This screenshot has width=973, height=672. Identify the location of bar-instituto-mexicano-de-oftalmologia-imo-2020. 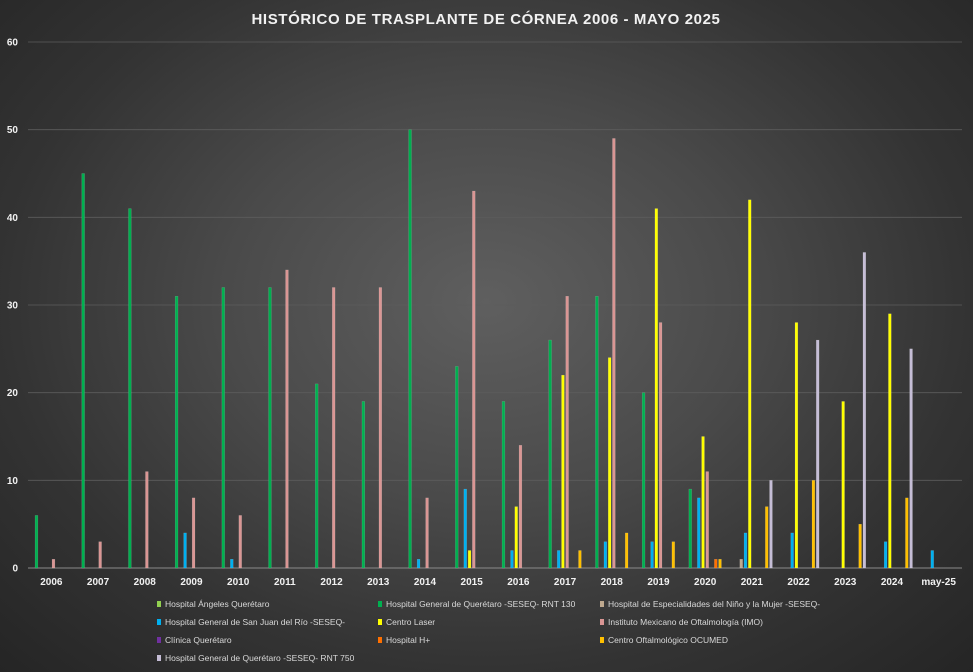
(707, 520).